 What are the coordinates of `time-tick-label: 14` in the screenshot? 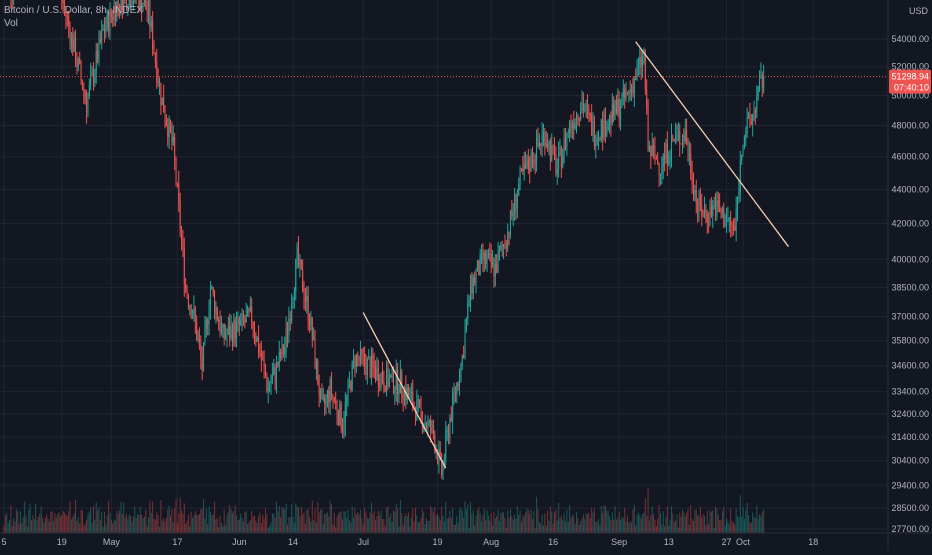 It's located at (293, 542).